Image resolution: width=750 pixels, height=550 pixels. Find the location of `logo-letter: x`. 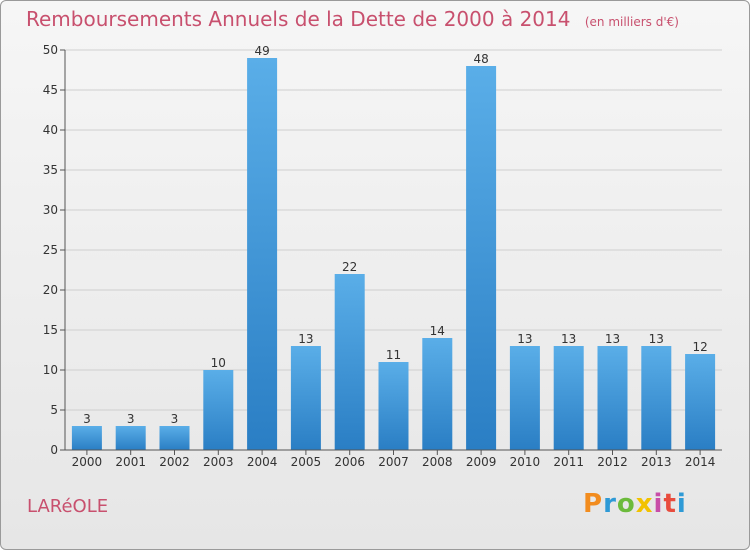

logo-letter: x is located at coordinates (644, 504).